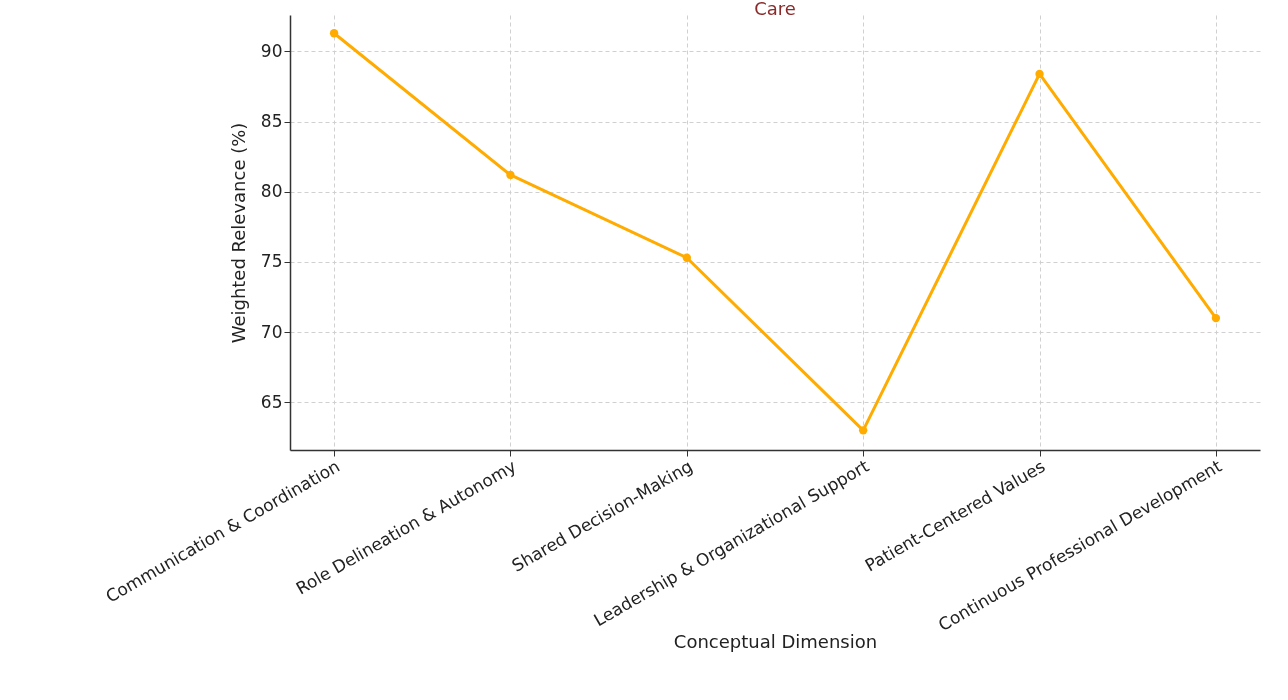 Image resolution: width=1288 pixels, height=700 pixels. Describe the element at coordinates (271, 50) in the screenshot. I see `y-tick-label: 90` at that location.